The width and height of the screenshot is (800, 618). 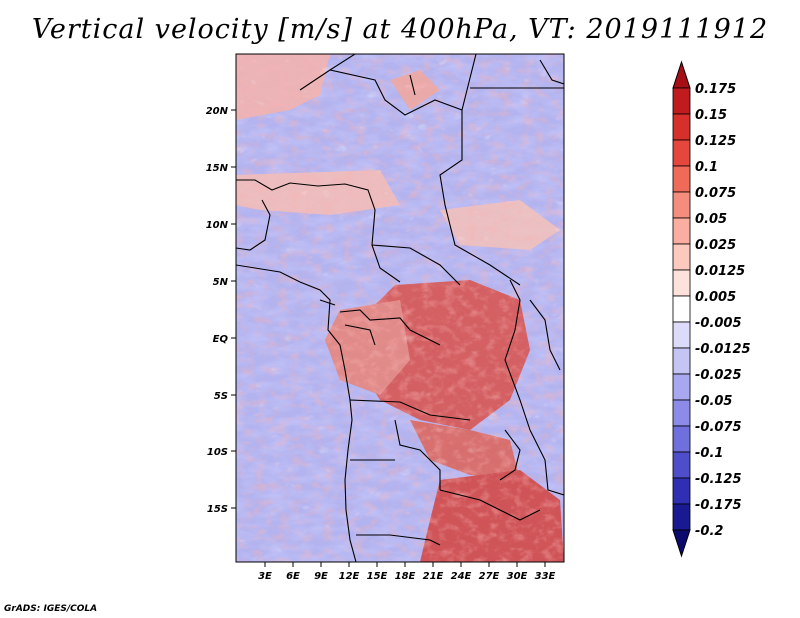 I want to click on colorbar-label: -0.1, so click(x=709, y=453).